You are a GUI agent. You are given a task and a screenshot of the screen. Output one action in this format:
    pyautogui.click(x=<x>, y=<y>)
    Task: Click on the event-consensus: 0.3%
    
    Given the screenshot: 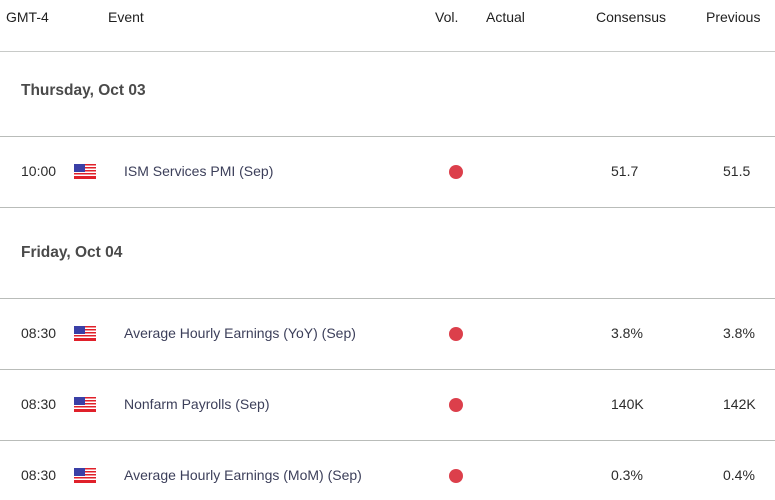 What is the action you would take?
    pyautogui.click(x=627, y=475)
    